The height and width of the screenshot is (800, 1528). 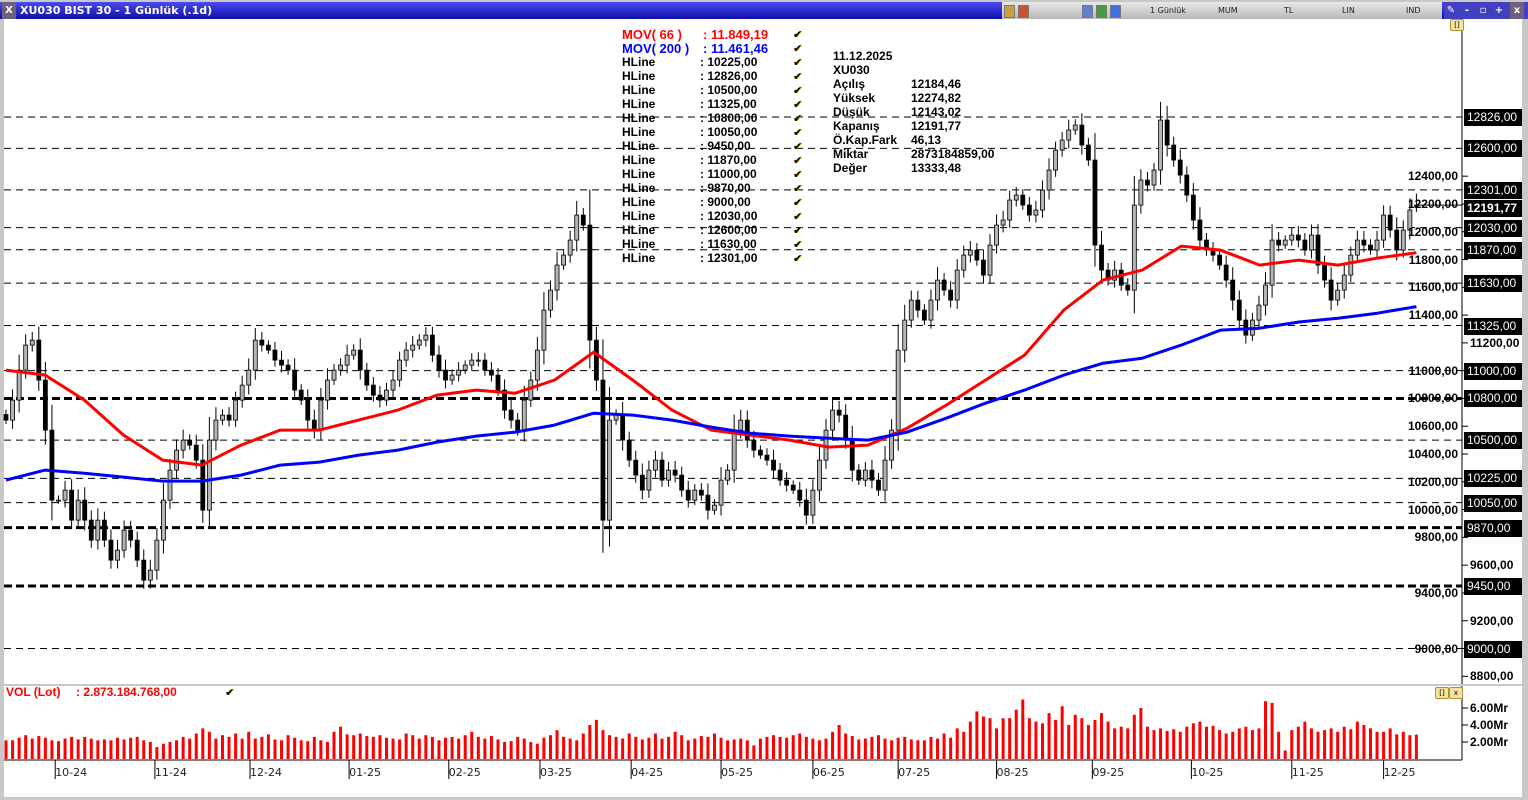 I want to click on style-select: MUM, so click(x=1228, y=10).